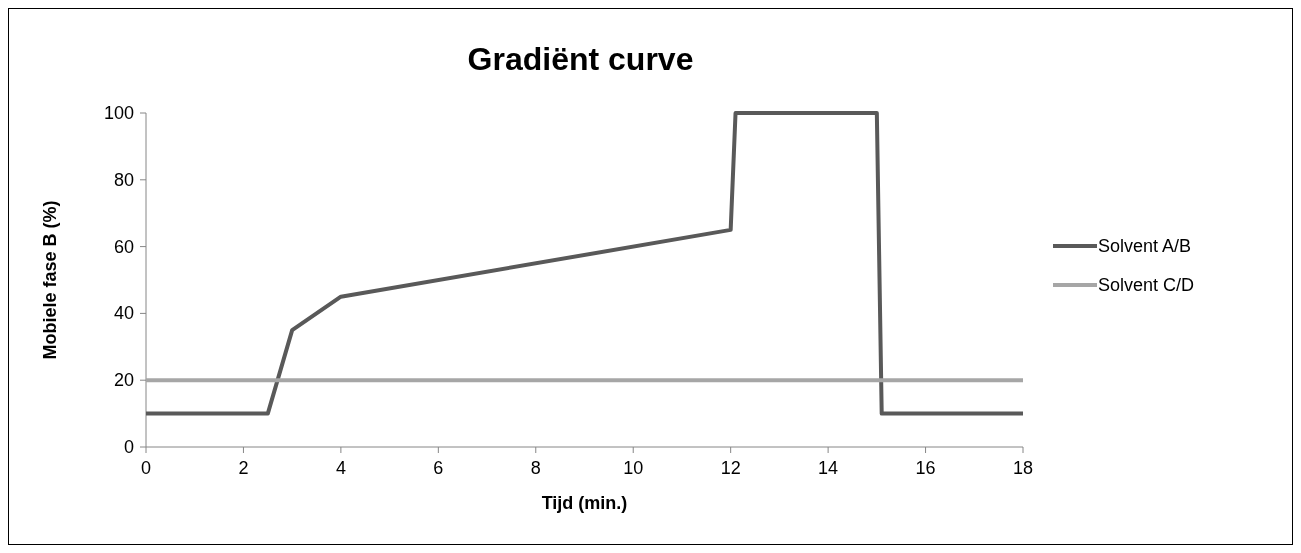 Image resolution: width=1301 pixels, height=553 pixels. What do you see at coordinates (50, 280) in the screenshot?
I see `y-axis-title: Mobiele fase B (%)` at bounding box center [50, 280].